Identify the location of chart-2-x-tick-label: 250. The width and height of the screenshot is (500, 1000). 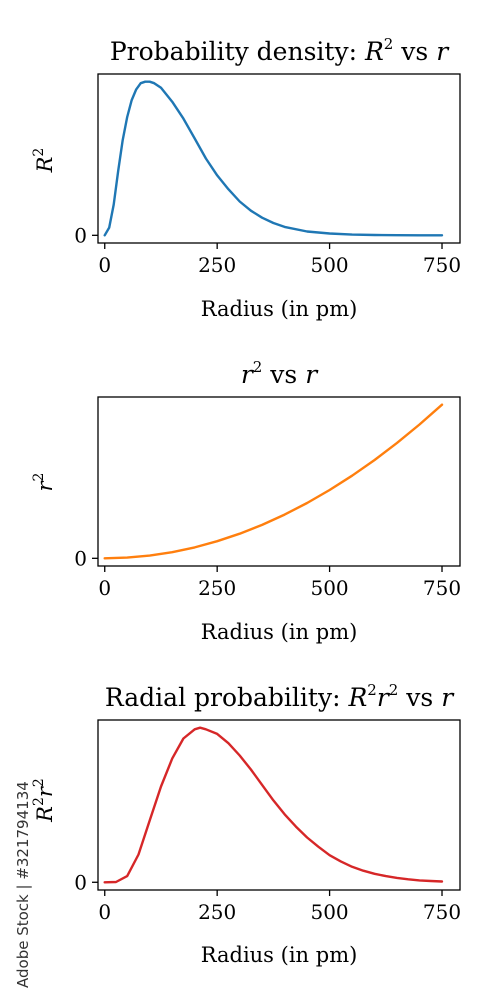
(217, 588).